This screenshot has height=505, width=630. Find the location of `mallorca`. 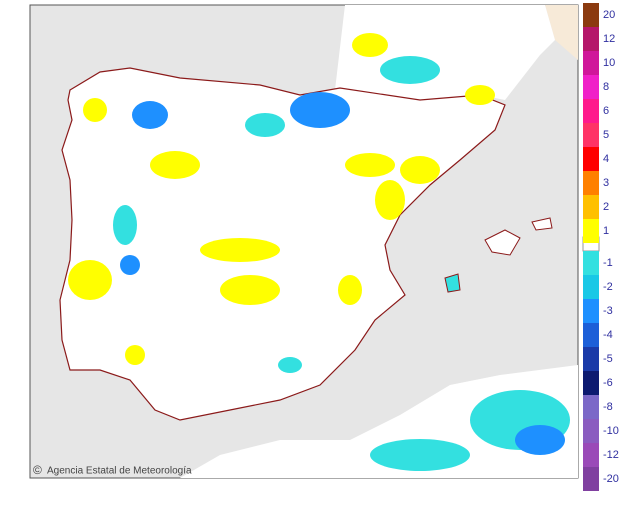

mallorca is located at coordinates (502, 242).